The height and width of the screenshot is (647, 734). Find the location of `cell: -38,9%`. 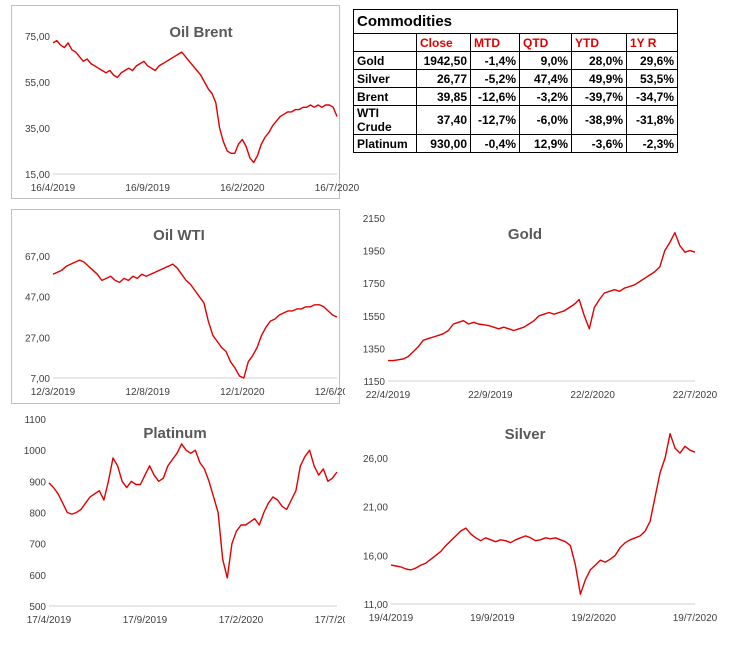

cell: -38,9% is located at coordinates (599, 120).